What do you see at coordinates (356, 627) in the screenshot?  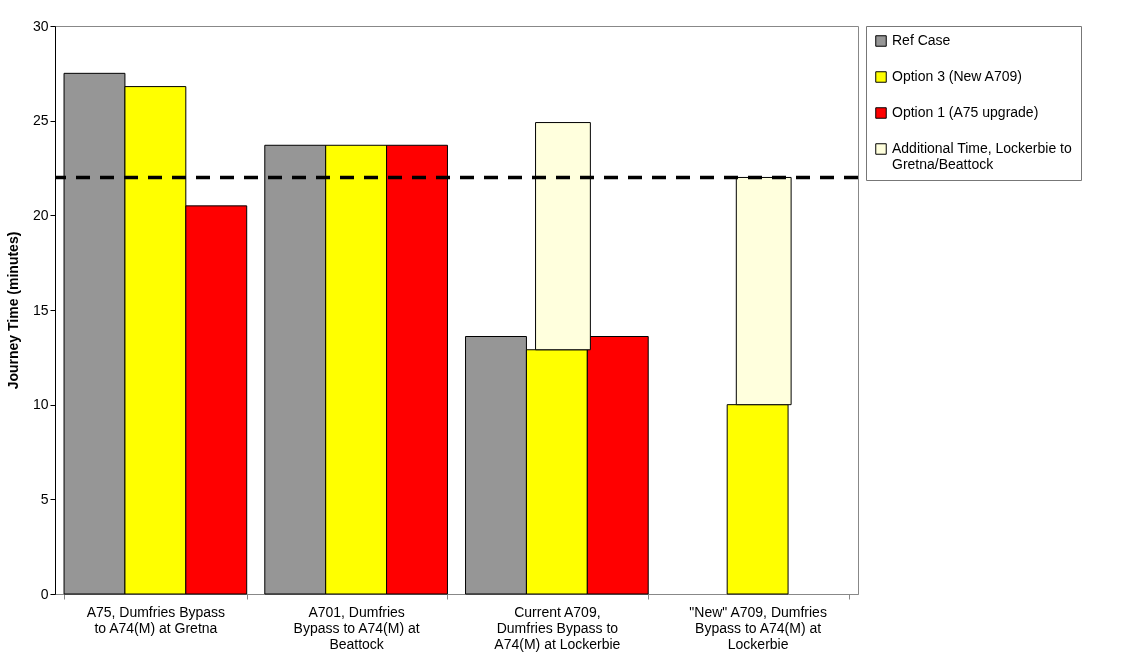 I see `x-tick-label: A701, Dumfries Bypass to A74(M) at Beattock` at bounding box center [356, 627].